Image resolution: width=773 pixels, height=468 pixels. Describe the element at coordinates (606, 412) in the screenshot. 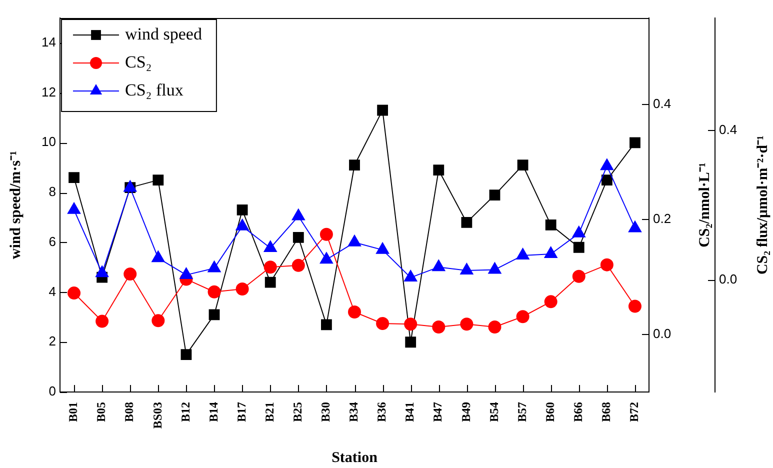

I see `x-tick-label: B68` at that location.